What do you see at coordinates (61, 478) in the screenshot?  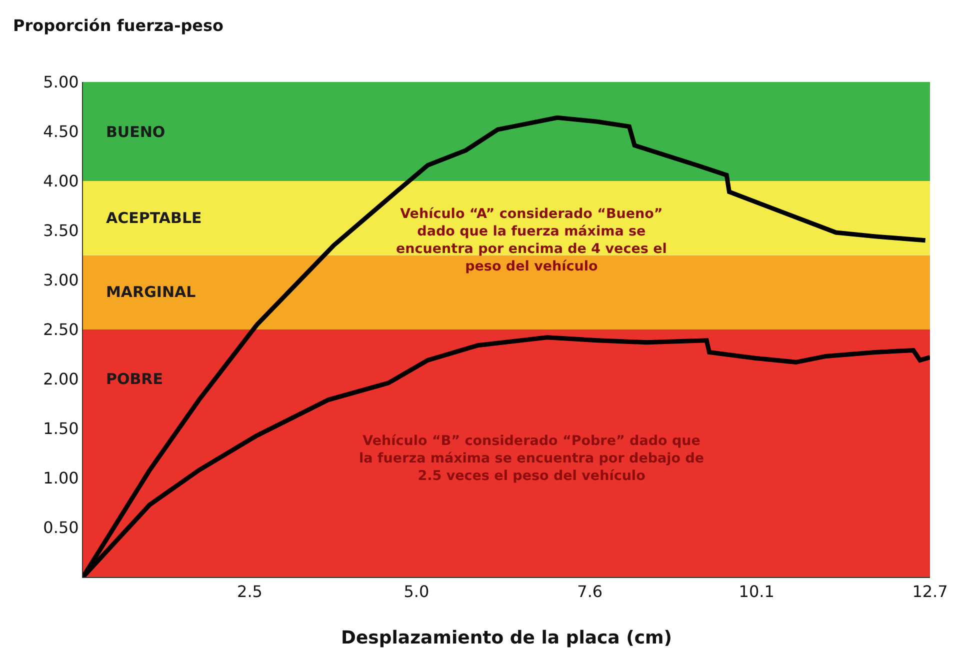 I see `y-tick-label: 1.00` at bounding box center [61, 478].